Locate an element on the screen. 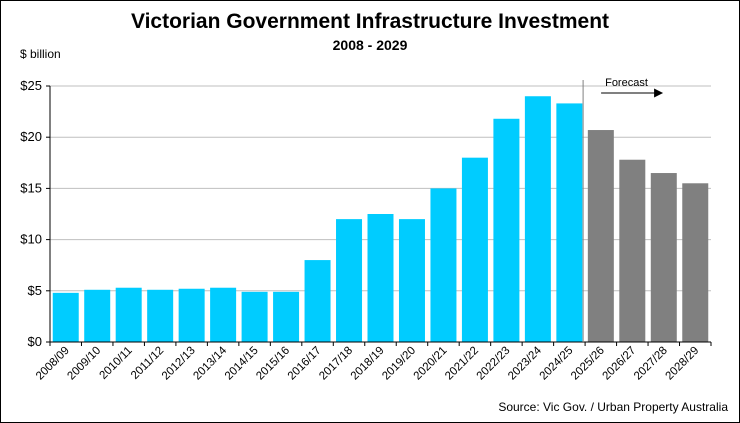 Image resolution: width=740 pixels, height=423 pixels. y-tick-label: $5 is located at coordinates (35, 290).